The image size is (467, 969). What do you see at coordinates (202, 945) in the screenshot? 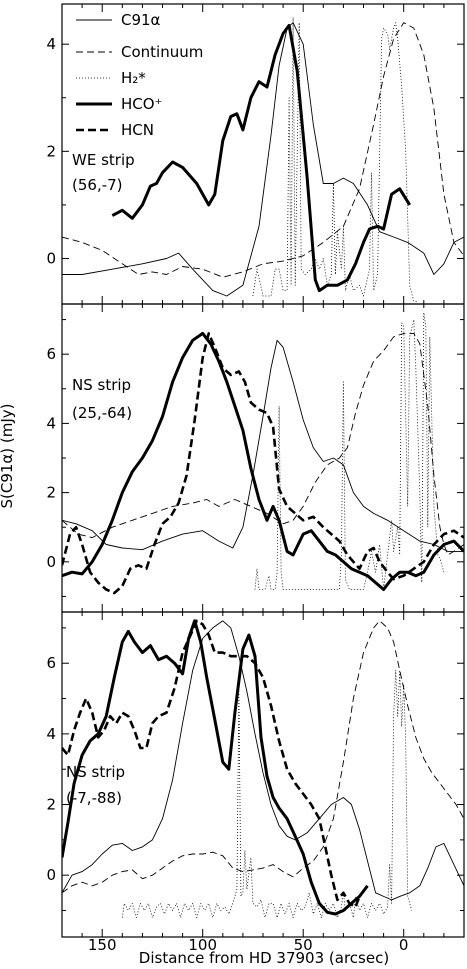
I see `x-tick-label: 100` at bounding box center [202, 945].